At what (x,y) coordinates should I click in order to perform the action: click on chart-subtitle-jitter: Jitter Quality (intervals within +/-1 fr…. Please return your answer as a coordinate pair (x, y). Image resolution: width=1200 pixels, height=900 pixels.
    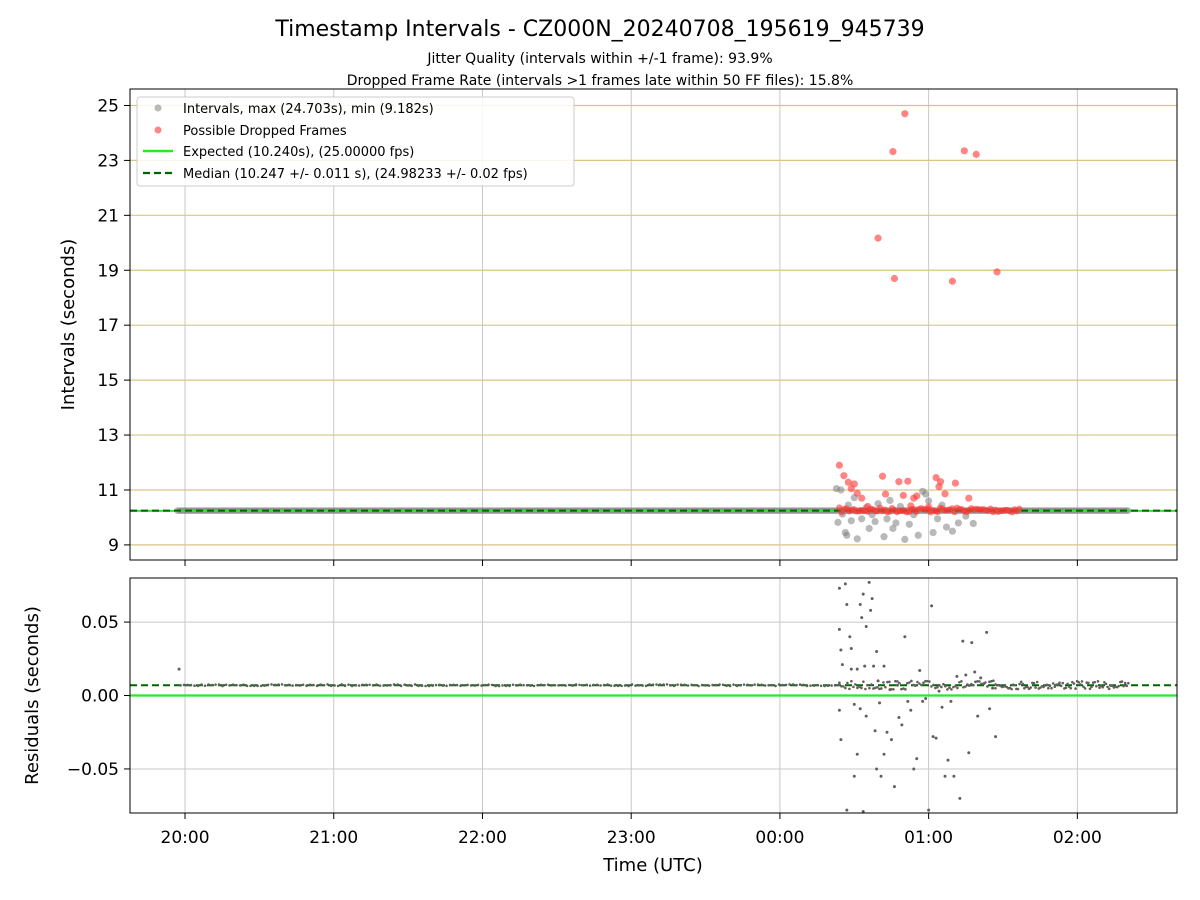
    Looking at the image, I should click on (599, 59).